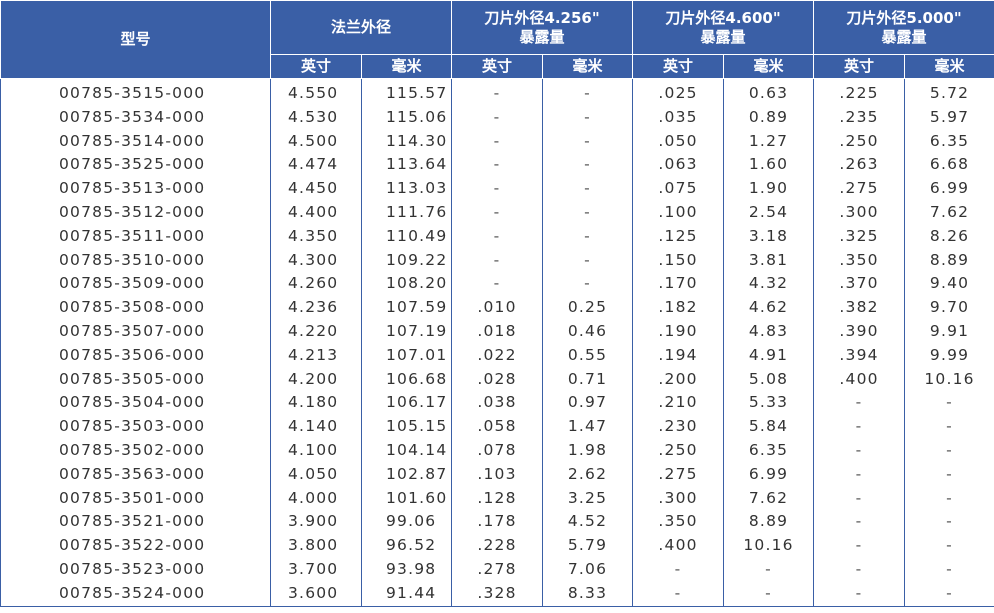 Image resolution: width=994 pixels, height=613 pixels. What do you see at coordinates (316, 165) in the screenshot?
I see `flange-inch-cell: 4.474` at bounding box center [316, 165].